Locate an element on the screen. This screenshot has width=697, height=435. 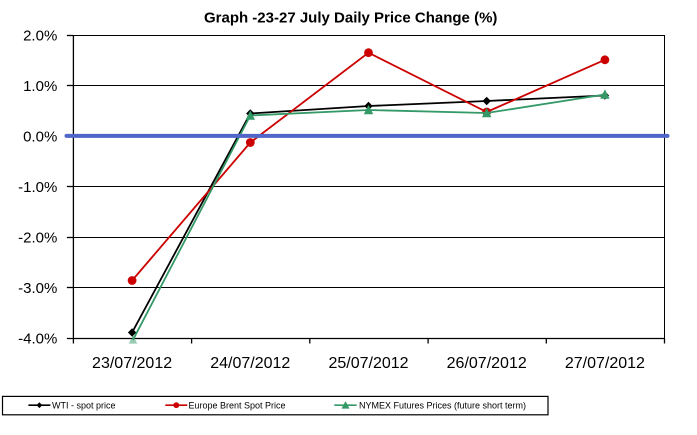
svg-text: 2.0% is located at coordinates (40, 35).